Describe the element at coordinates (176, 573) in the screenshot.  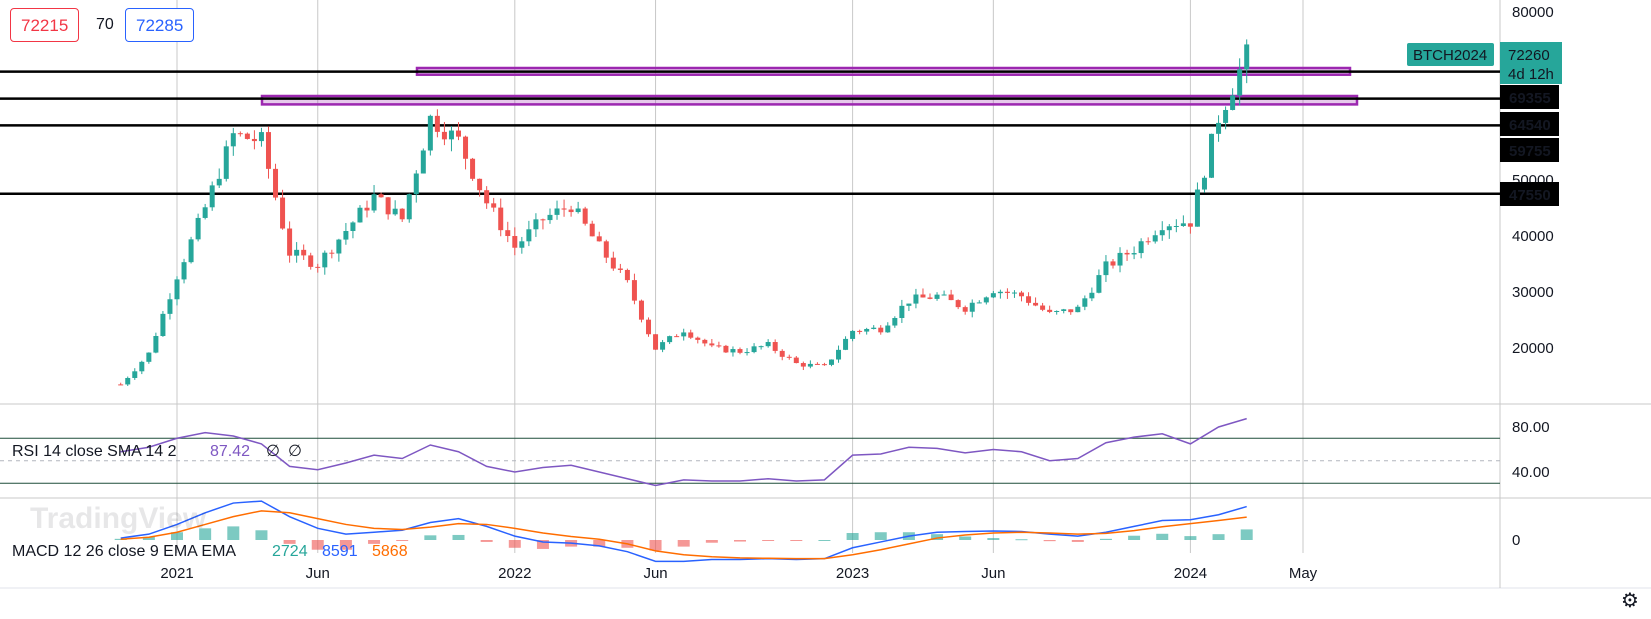
I see `time-tick-label: 2021` at that location.